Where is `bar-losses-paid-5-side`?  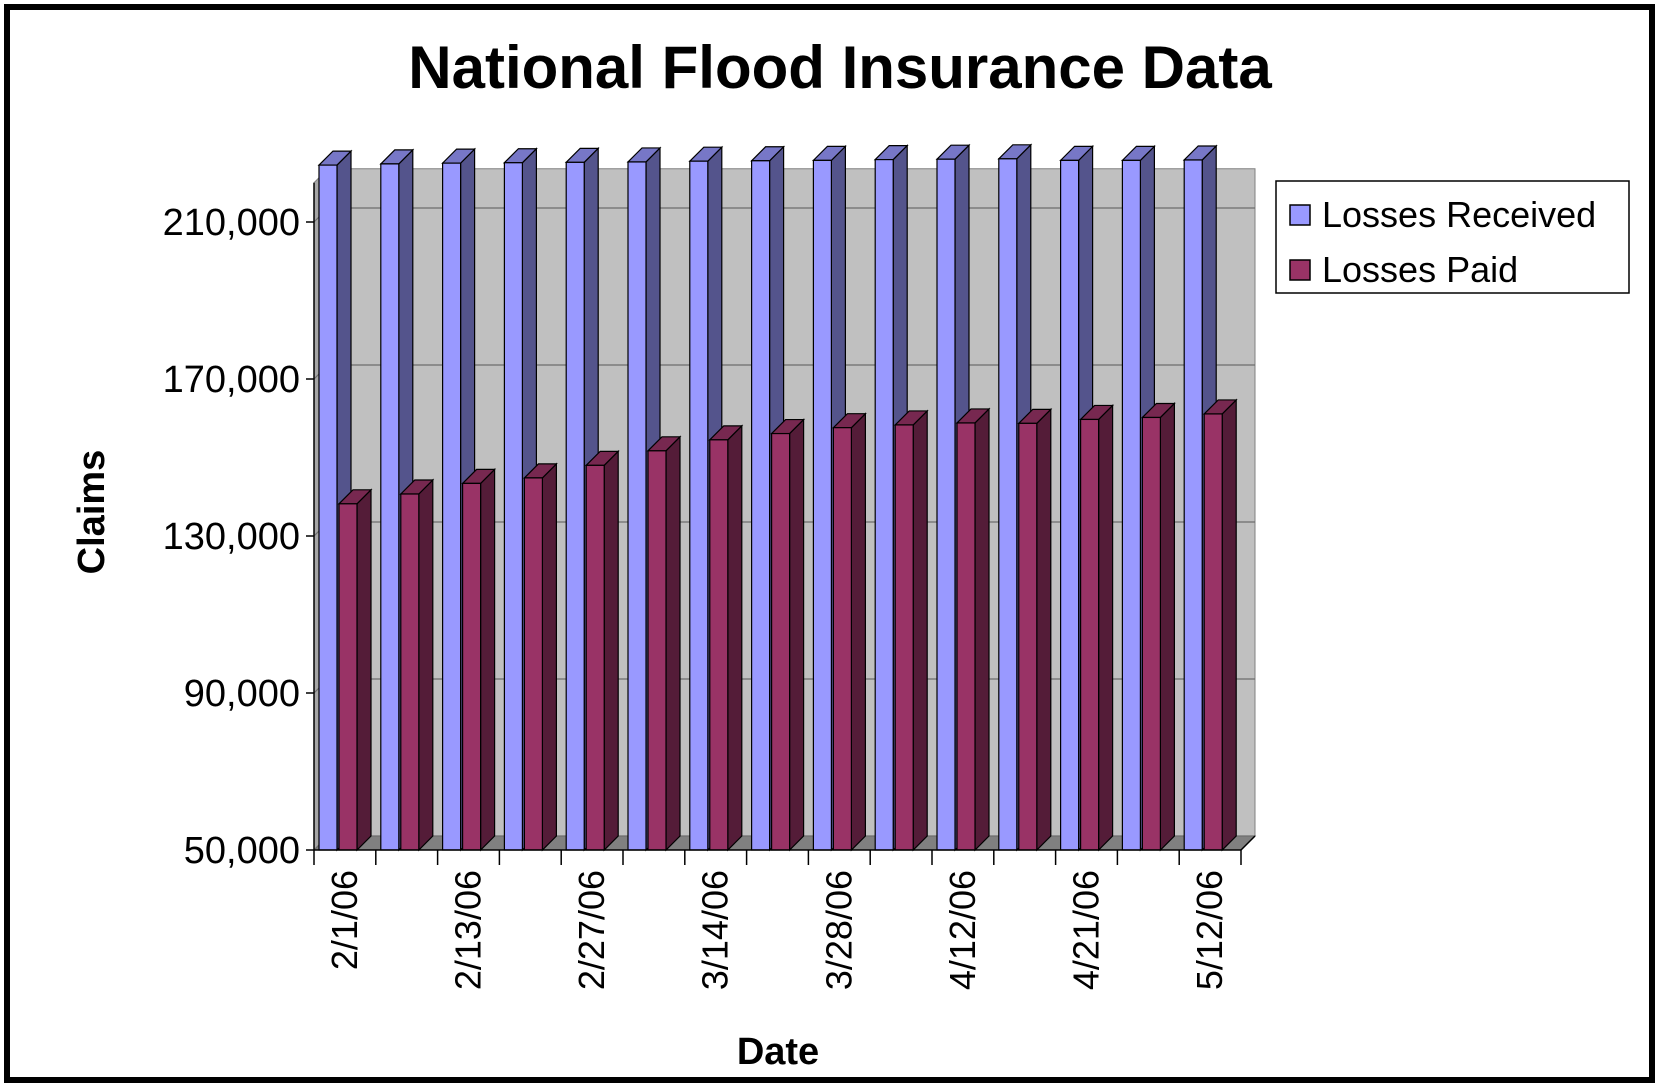 bar-losses-paid-5-side is located at coordinates (673, 643).